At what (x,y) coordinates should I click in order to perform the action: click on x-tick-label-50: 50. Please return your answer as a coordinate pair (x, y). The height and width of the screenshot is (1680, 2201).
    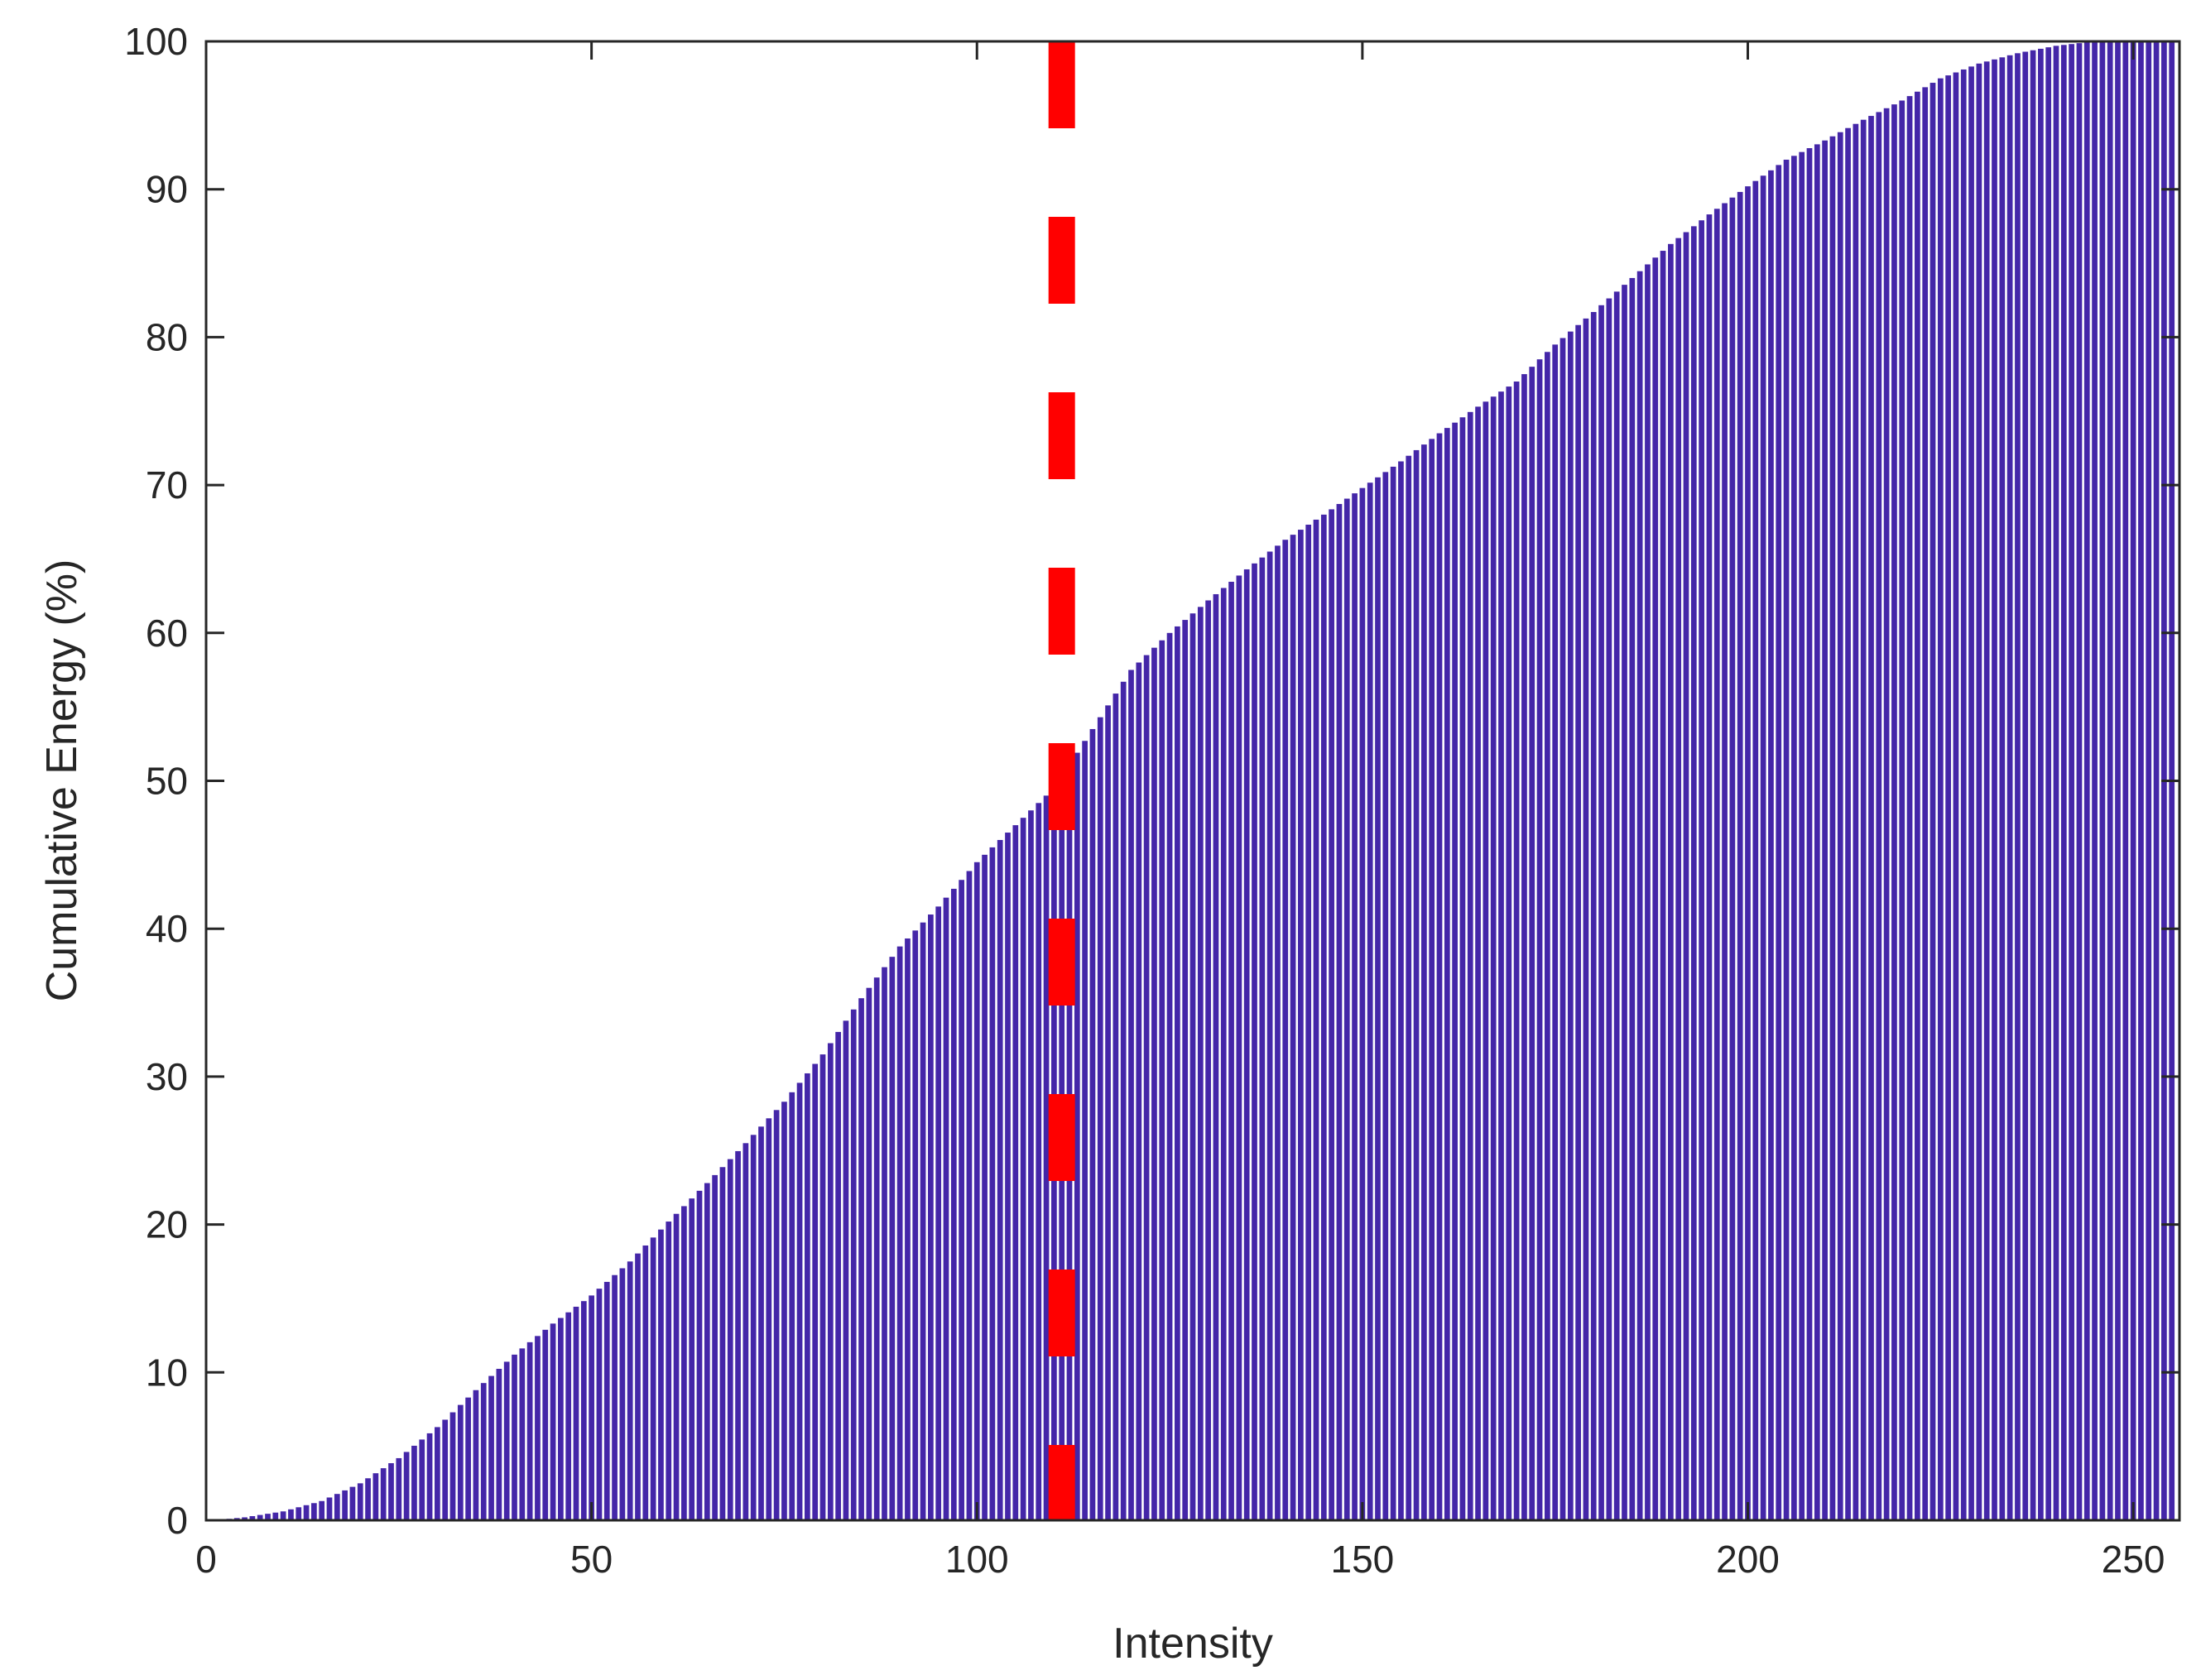
    Looking at the image, I should click on (591, 1559).